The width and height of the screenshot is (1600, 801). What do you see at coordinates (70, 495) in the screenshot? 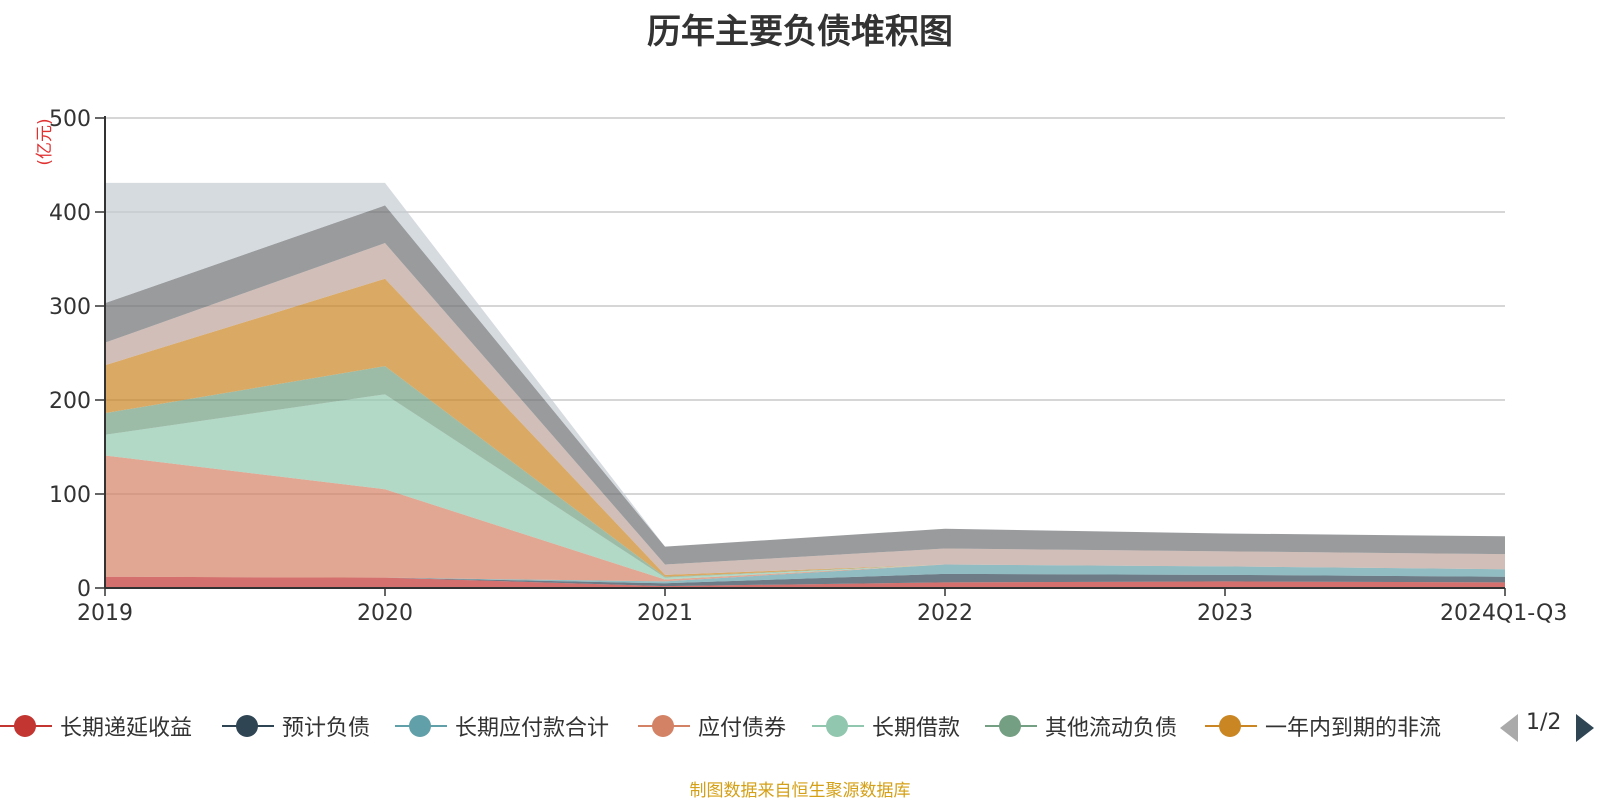
I see `y-tick-label: 100` at bounding box center [70, 495].